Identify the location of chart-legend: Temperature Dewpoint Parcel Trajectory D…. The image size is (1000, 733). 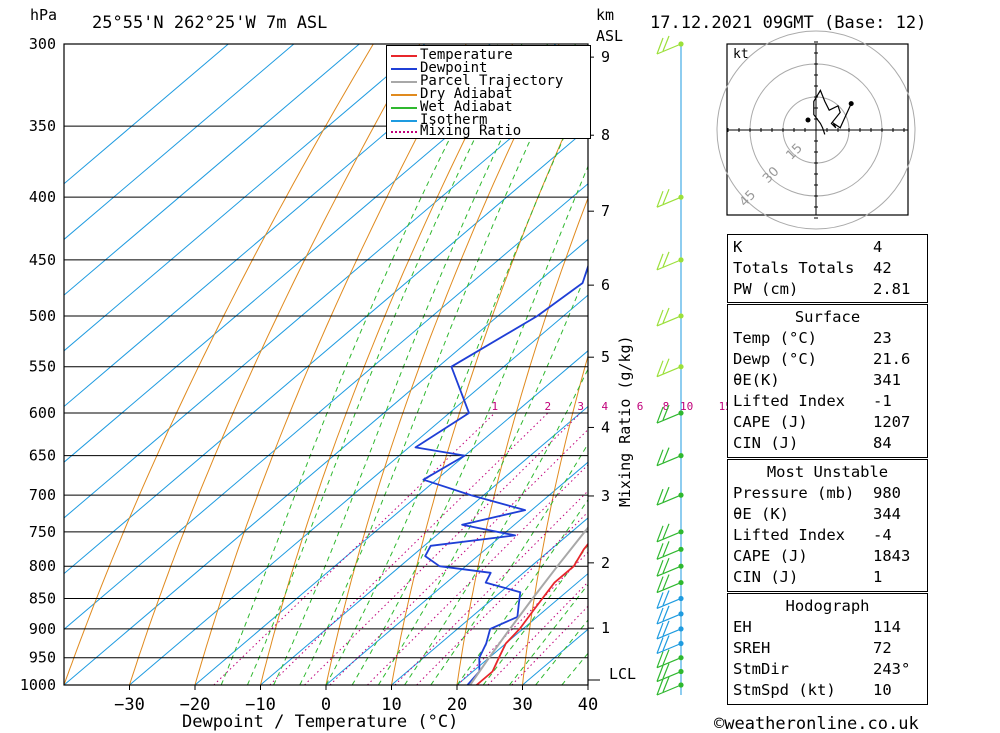
(488, 92).